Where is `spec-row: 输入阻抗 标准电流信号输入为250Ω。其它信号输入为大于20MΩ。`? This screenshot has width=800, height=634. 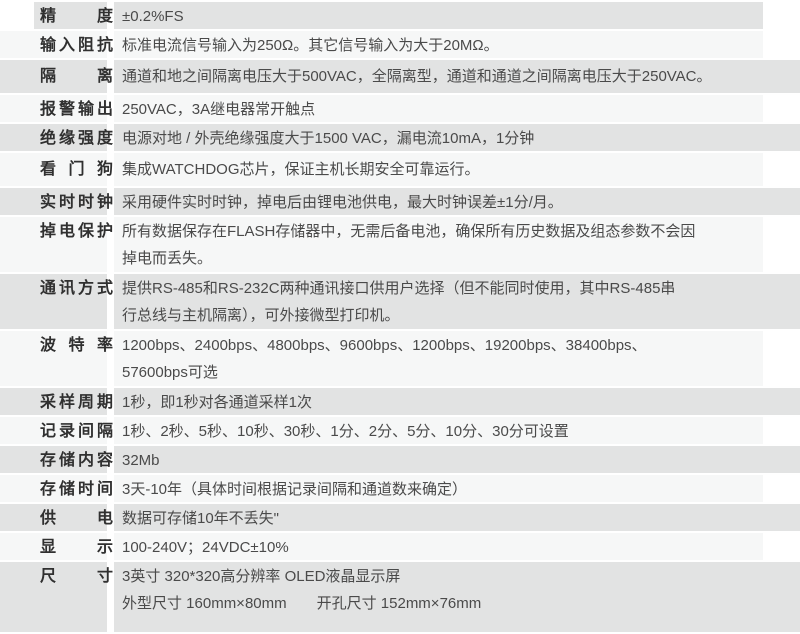 spec-row: 输入阻抗 标准电流信号输入为250Ω。其它信号输入为大于20MΩ。 is located at coordinates (400, 45).